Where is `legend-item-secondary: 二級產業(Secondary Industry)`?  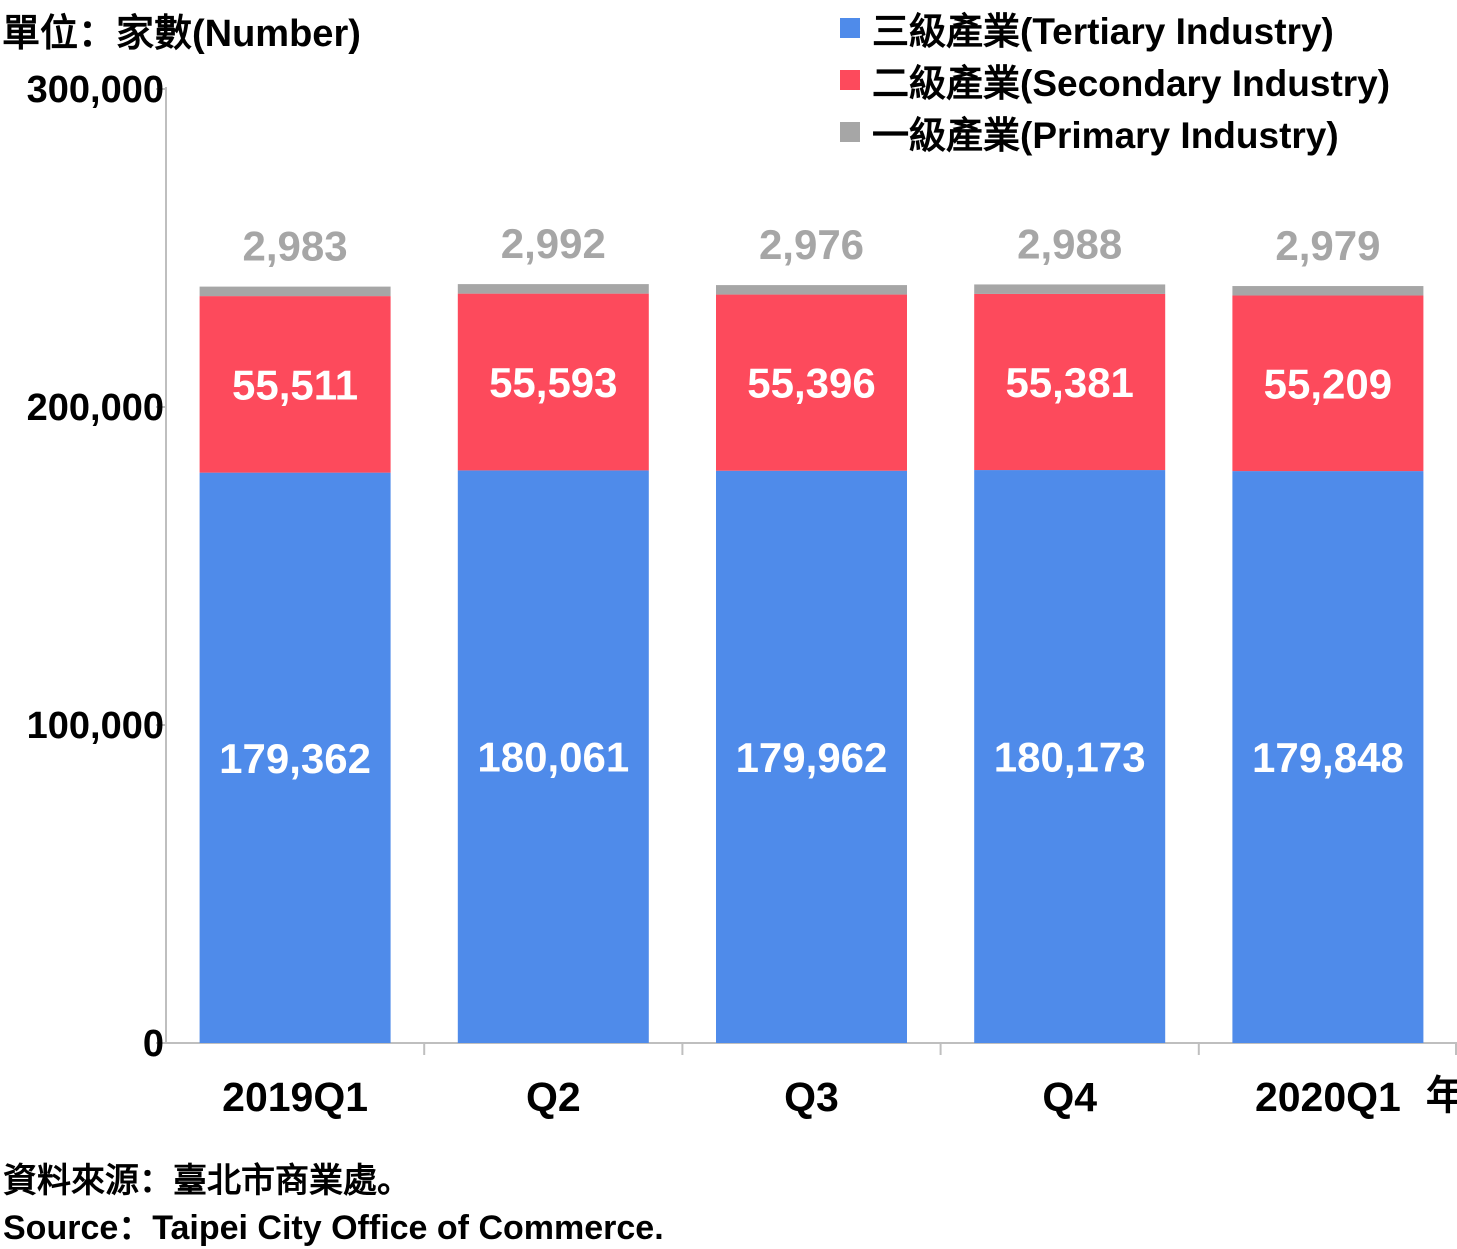 legend-item-secondary: 二級產業(Secondary Industry) is located at coordinates (1147, 80).